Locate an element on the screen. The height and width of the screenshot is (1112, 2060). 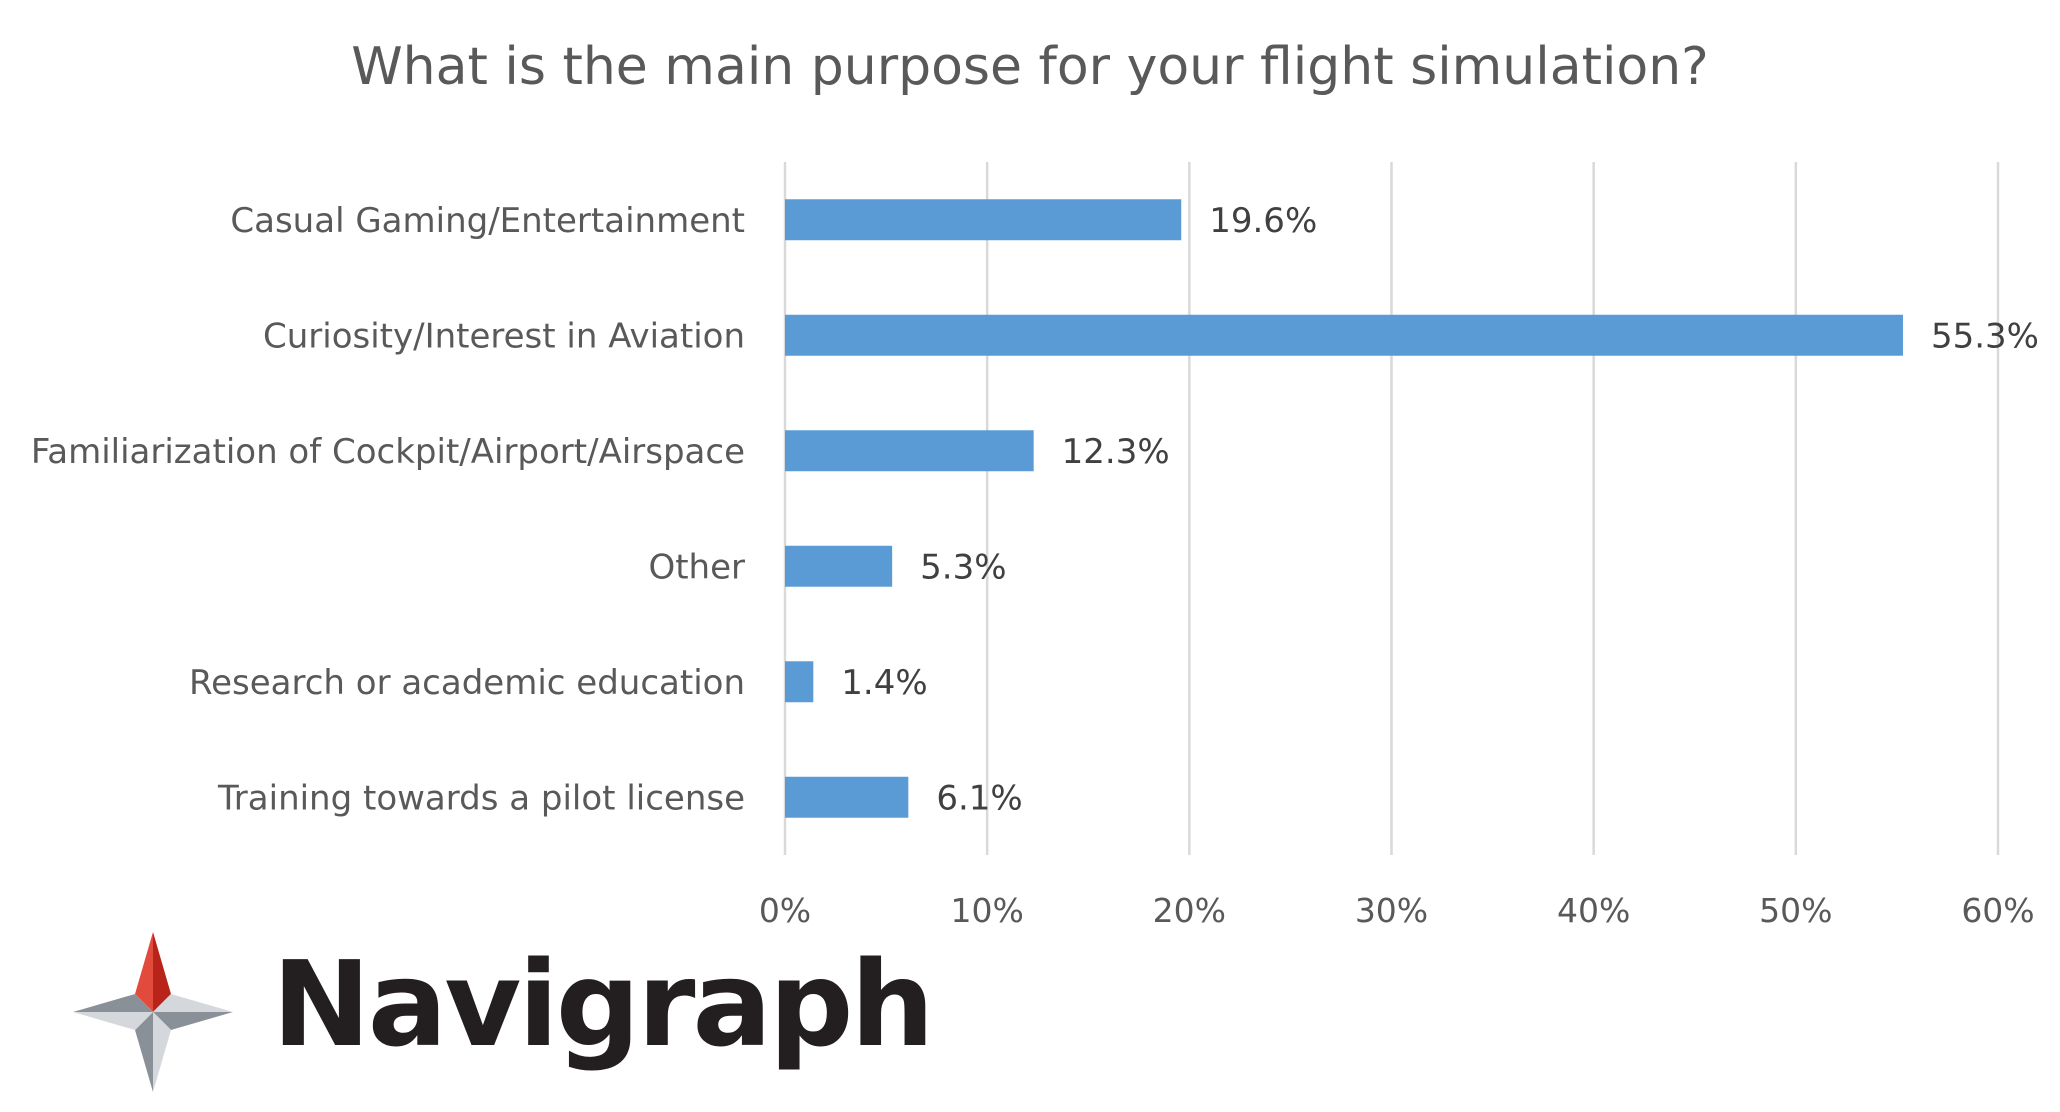
data-label: 6.1% is located at coordinates (979, 798).